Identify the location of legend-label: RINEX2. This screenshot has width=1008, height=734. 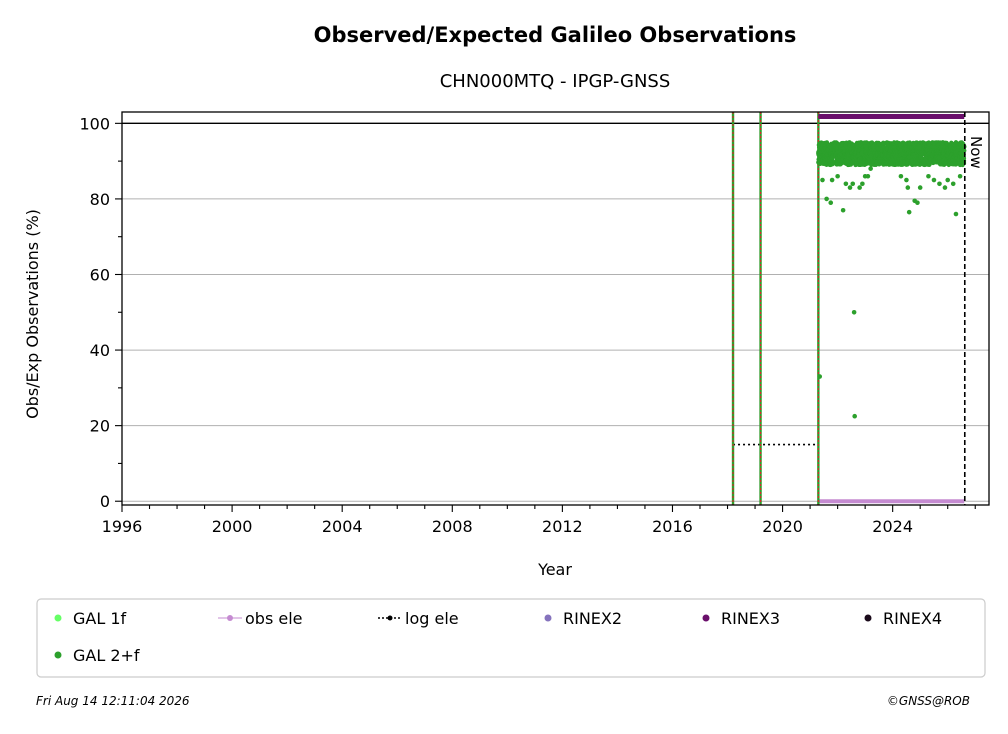
(592, 618).